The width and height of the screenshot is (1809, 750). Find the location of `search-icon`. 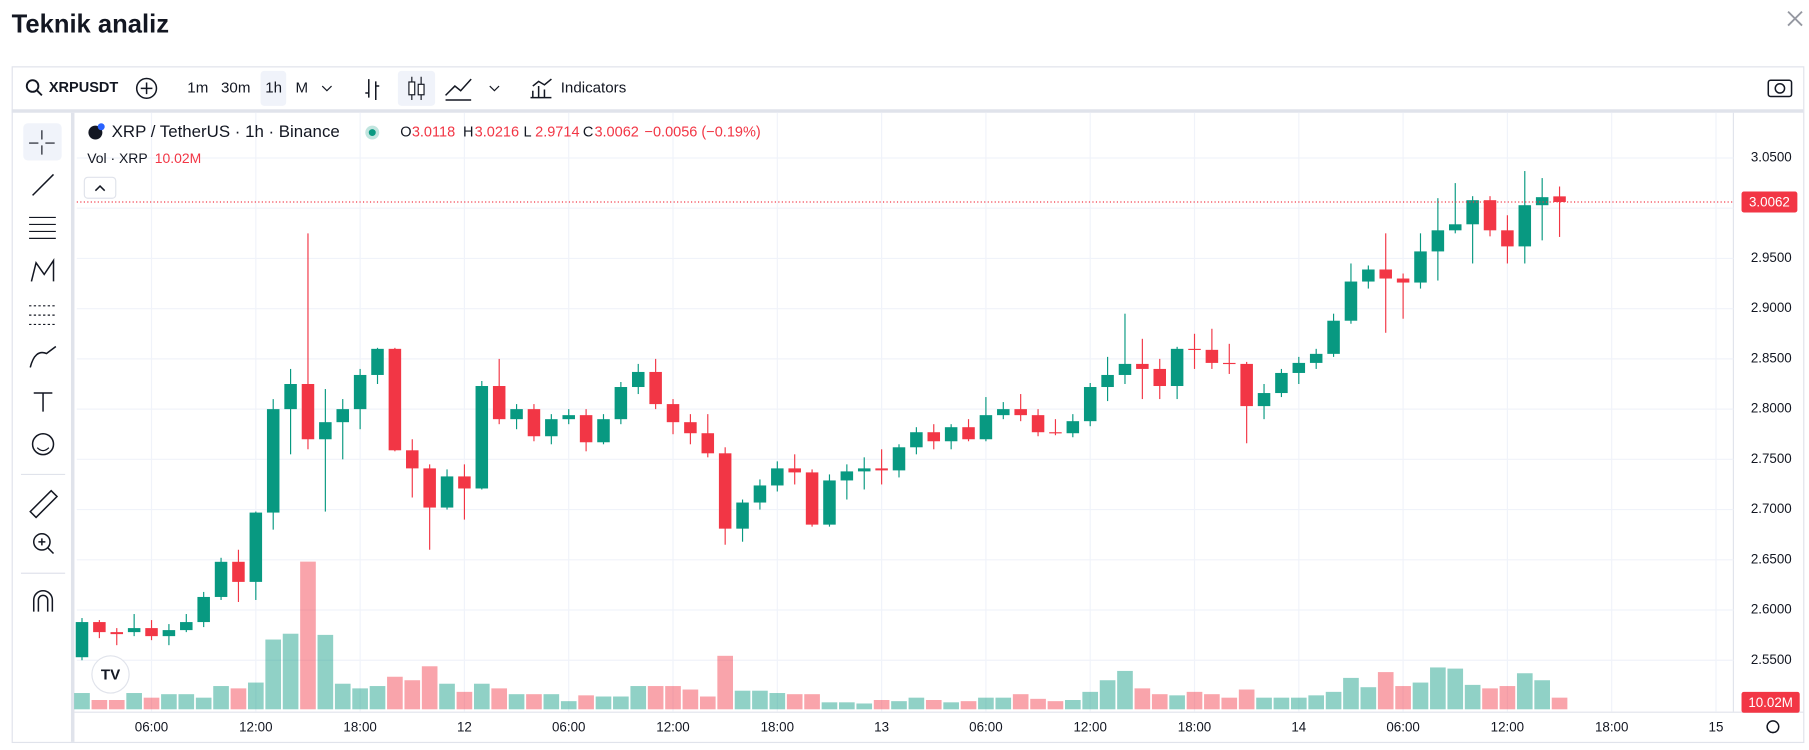

search-icon is located at coordinates (32, 86).